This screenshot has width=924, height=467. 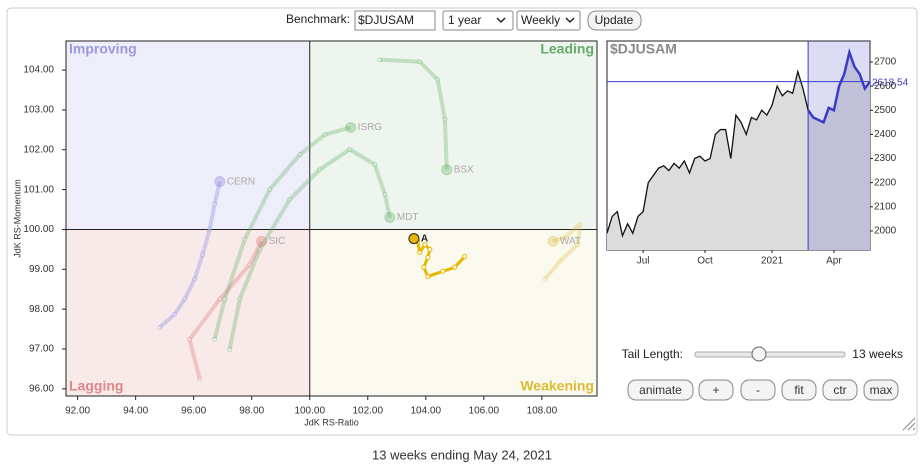 I want to click on quadrant-lagging, so click(x=188, y=312).